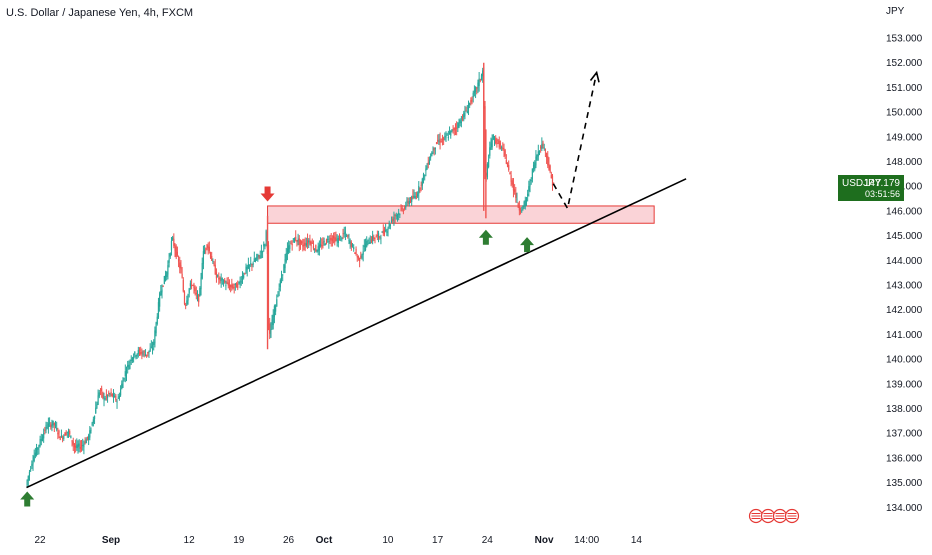 The image size is (932, 555). What do you see at coordinates (904, 261) in the screenshot?
I see `y-tick-label: 144.000` at bounding box center [904, 261].